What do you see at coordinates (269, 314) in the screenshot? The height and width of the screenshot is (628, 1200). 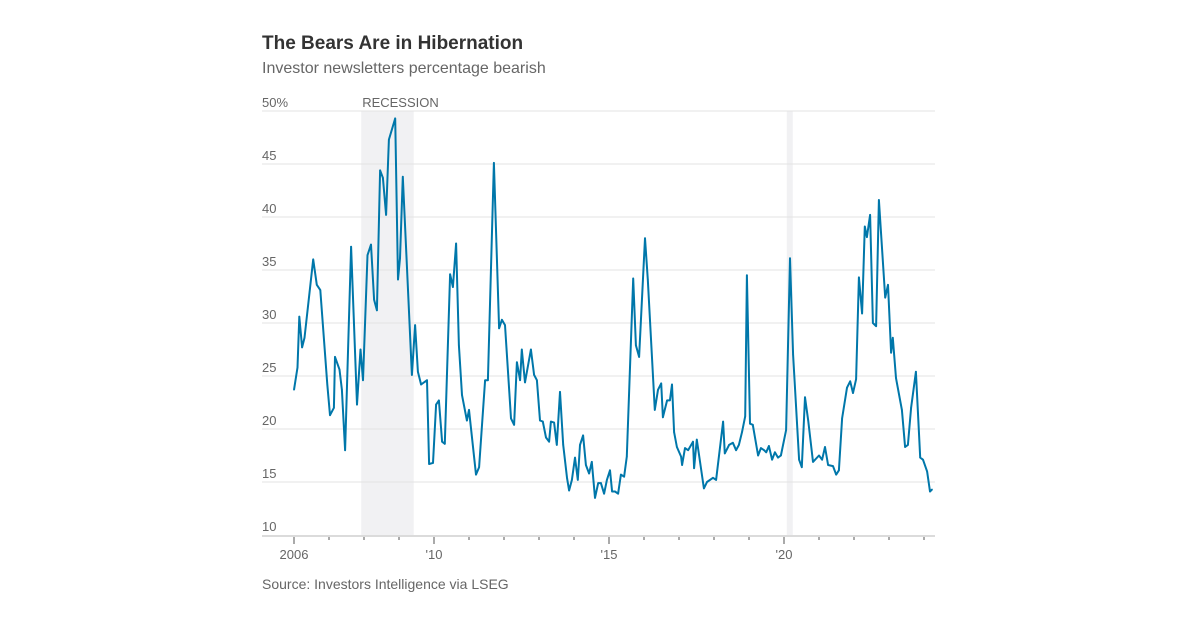 I see `y-tick-label: 30` at bounding box center [269, 314].